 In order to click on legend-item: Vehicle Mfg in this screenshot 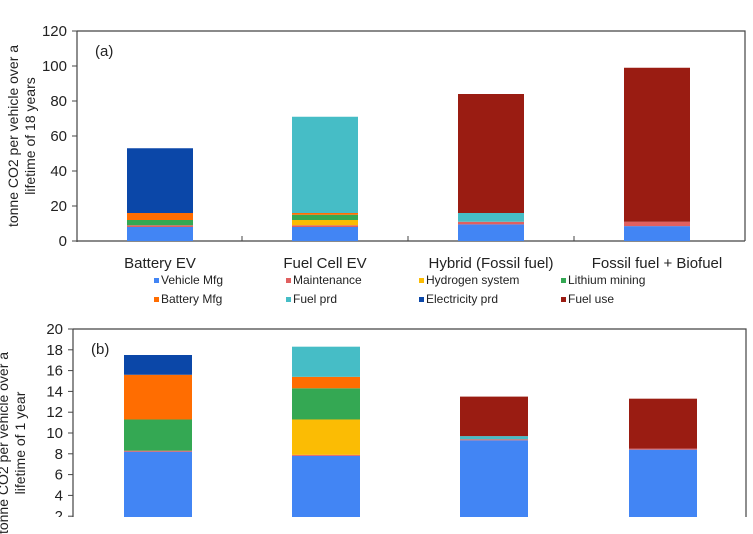, I will do `click(188, 280)`.